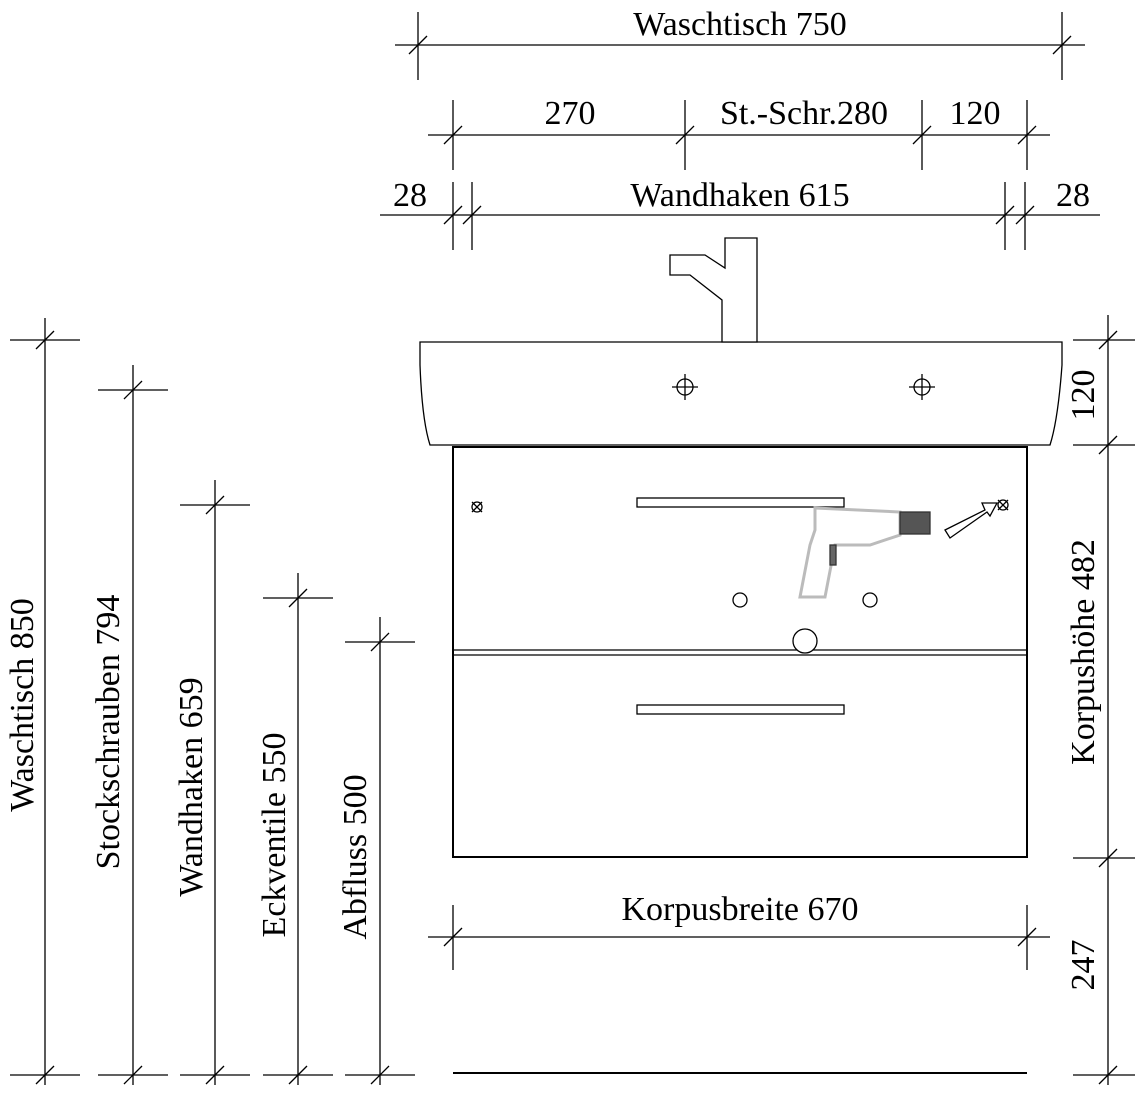 Image resolution: width=1135 pixels, height=1093 pixels. What do you see at coordinates (22, 705) in the screenshot?
I see `dimension-label: Waschtisch 850` at bounding box center [22, 705].